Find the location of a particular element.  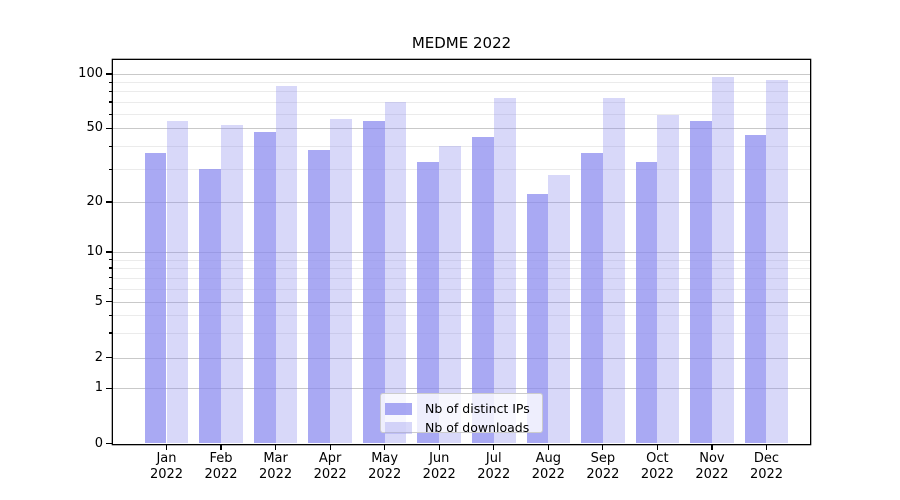

bar-distinct-ips-sep is located at coordinates (592, 298).